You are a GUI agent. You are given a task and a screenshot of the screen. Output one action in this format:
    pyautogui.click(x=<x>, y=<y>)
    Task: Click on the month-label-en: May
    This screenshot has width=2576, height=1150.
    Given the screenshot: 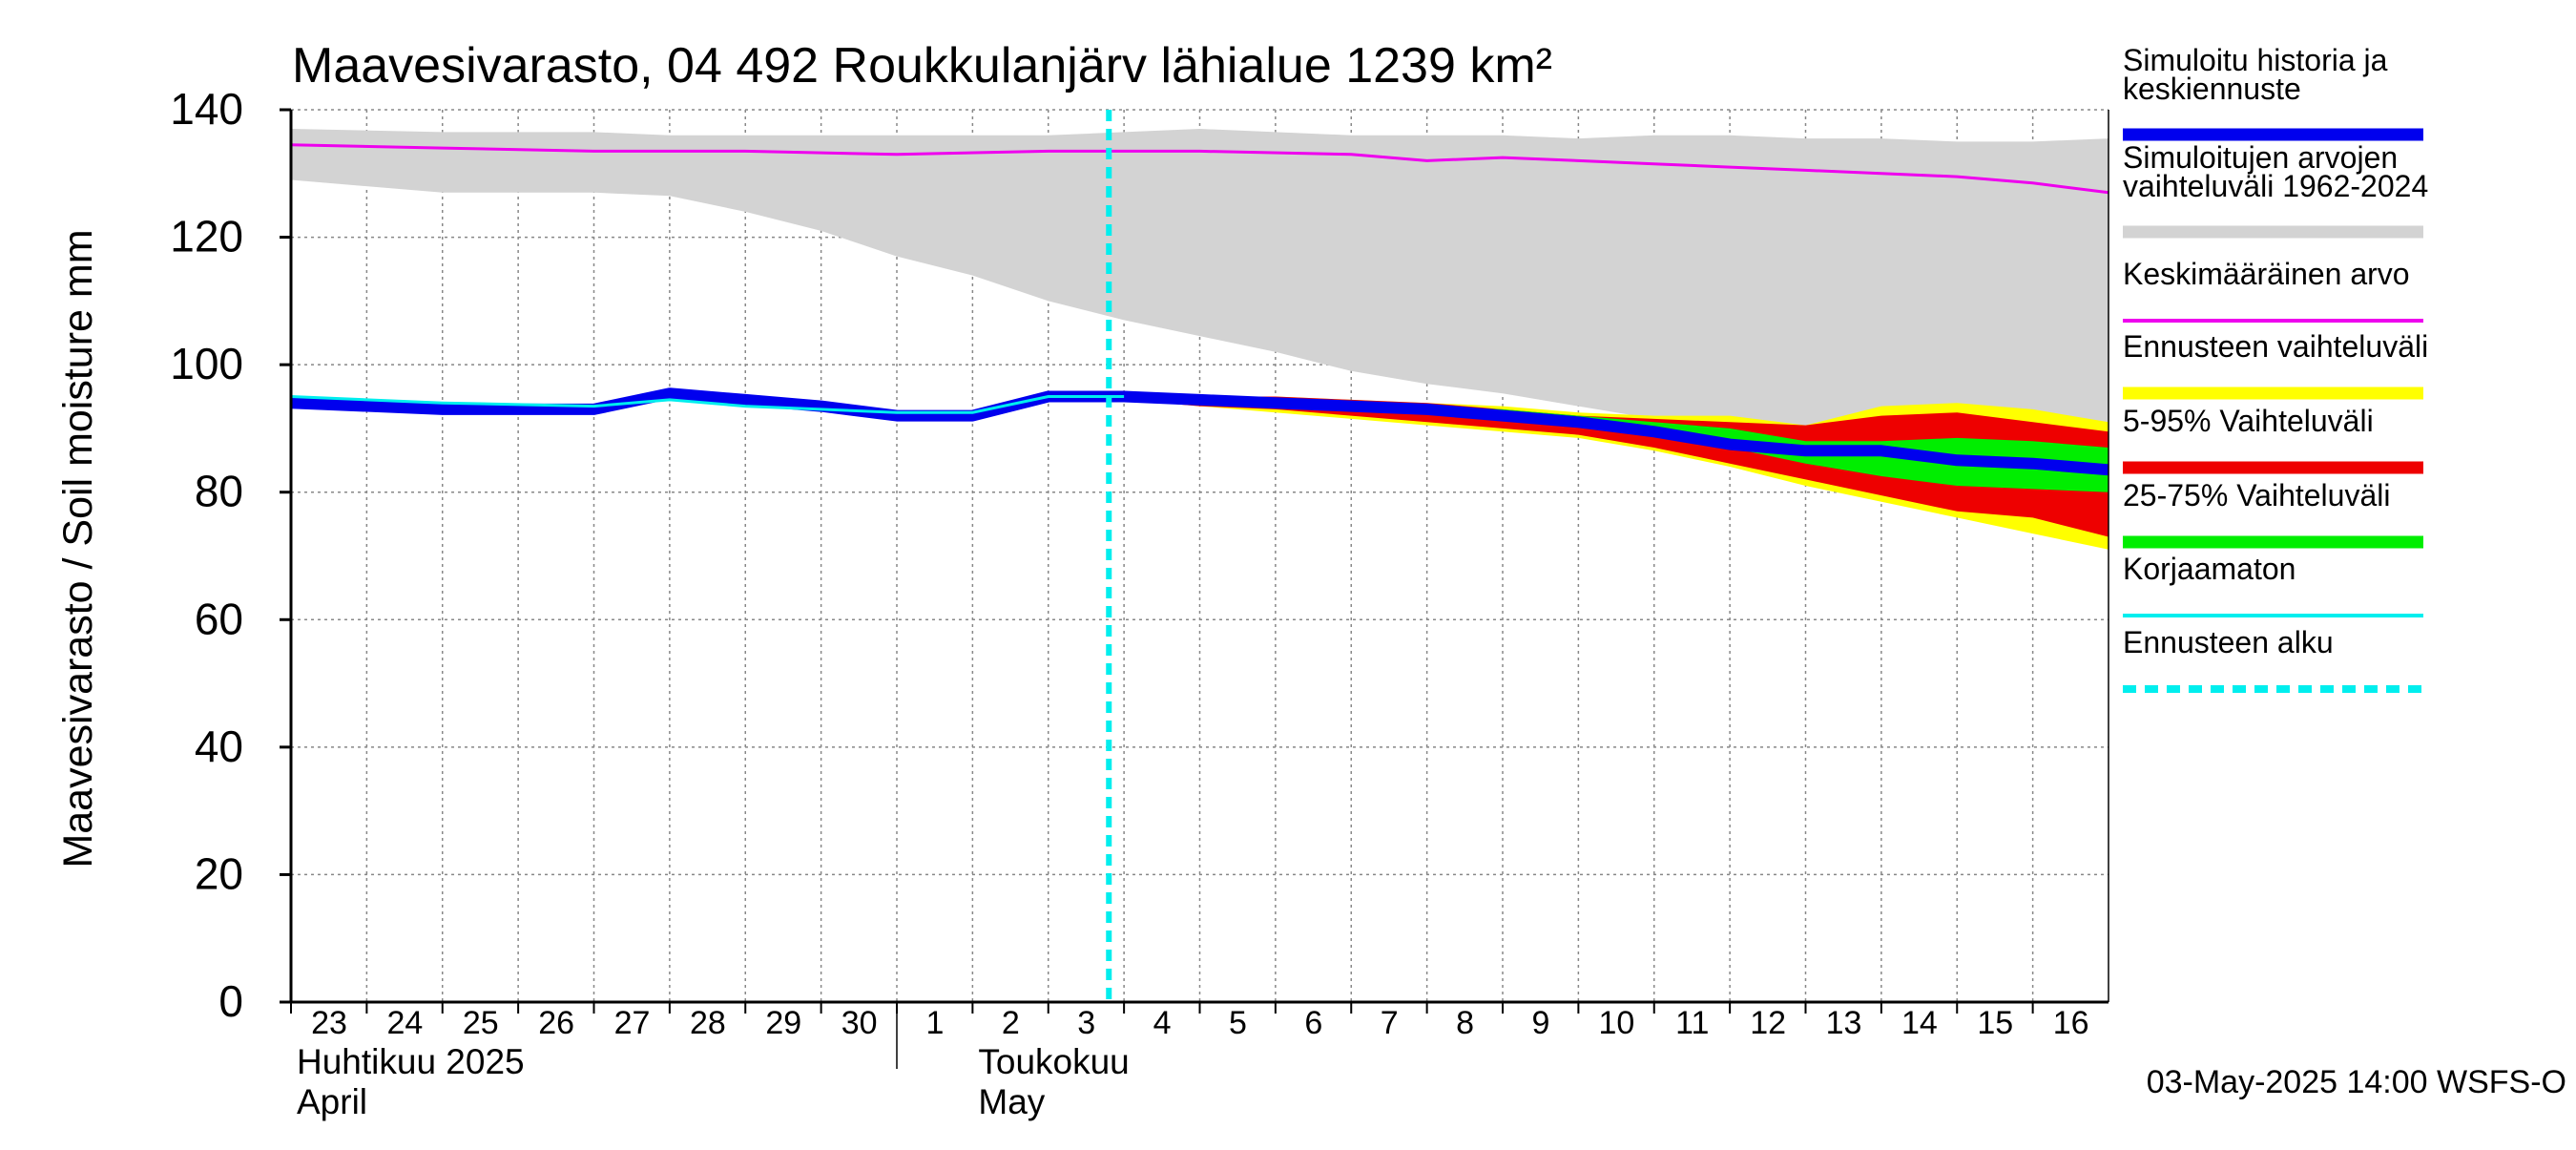 What is the action you would take?
    pyautogui.click(x=1011, y=1101)
    